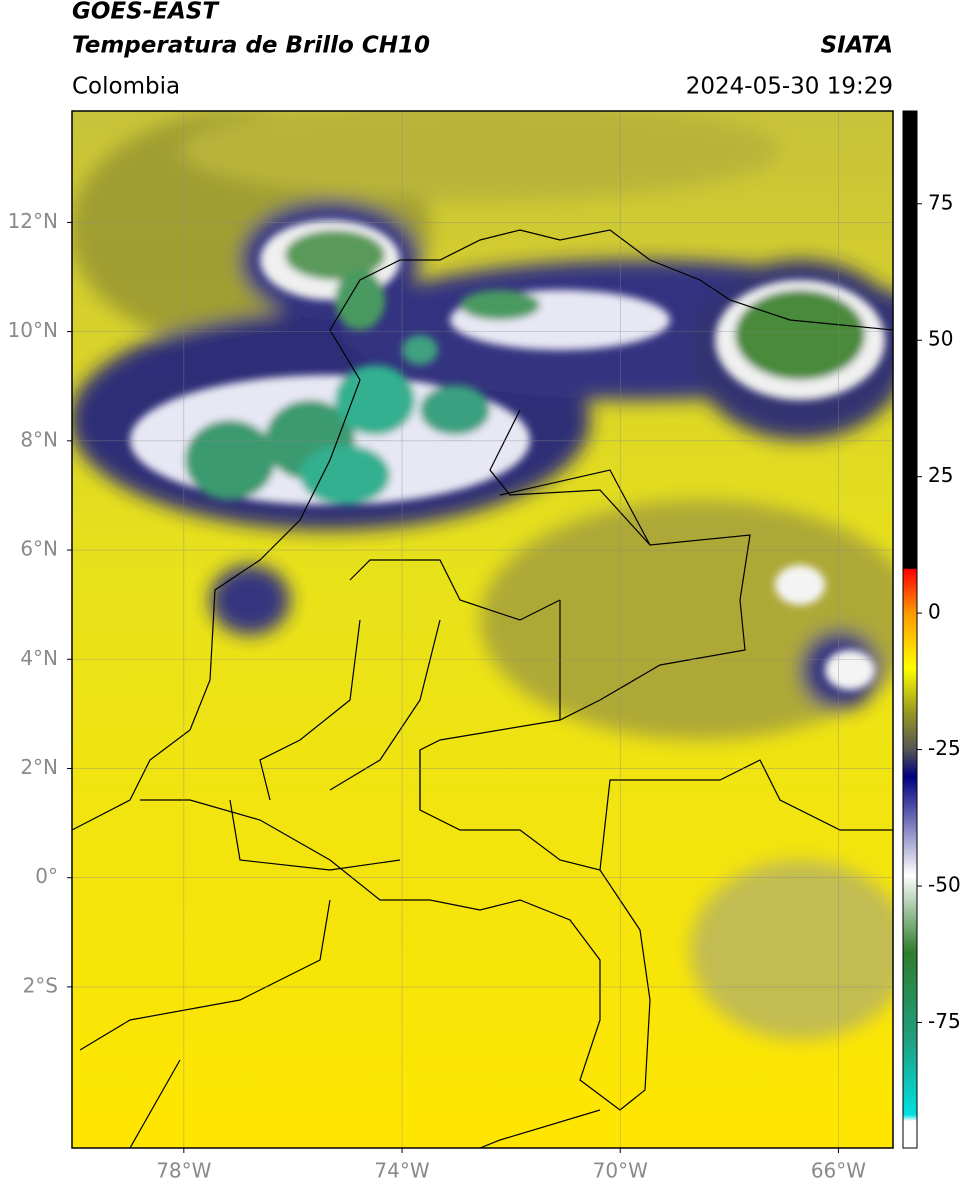 Image resolution: width=966 pixels, height=1190 pixels. I want to click on x-tick-label: 74°W, so click(401, 1171).